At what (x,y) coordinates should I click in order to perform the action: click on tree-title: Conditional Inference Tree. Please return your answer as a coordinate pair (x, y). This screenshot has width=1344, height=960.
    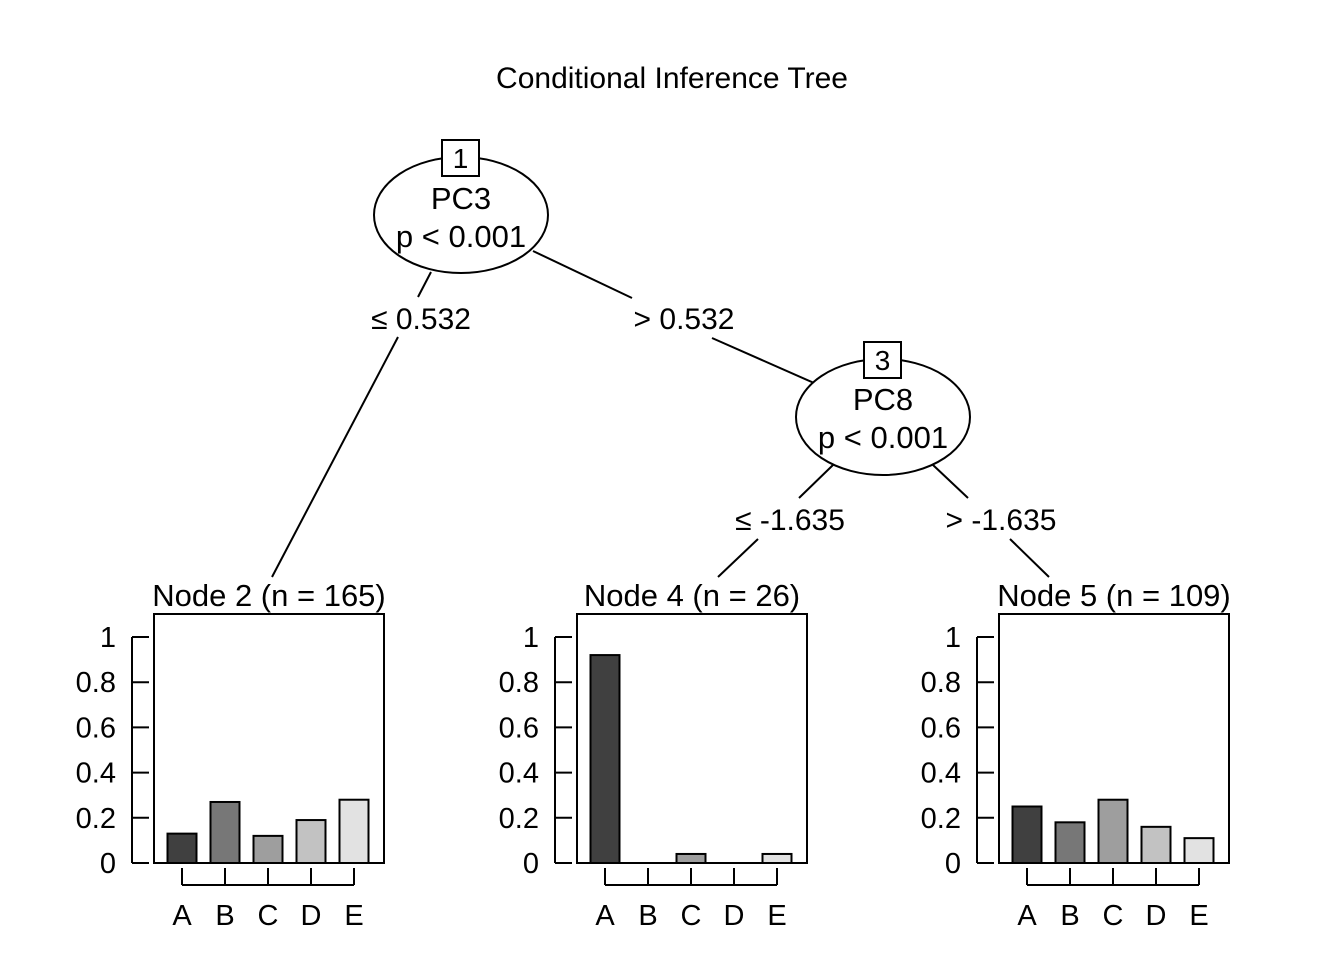
    Looking at the image, I should click on (672, 78).